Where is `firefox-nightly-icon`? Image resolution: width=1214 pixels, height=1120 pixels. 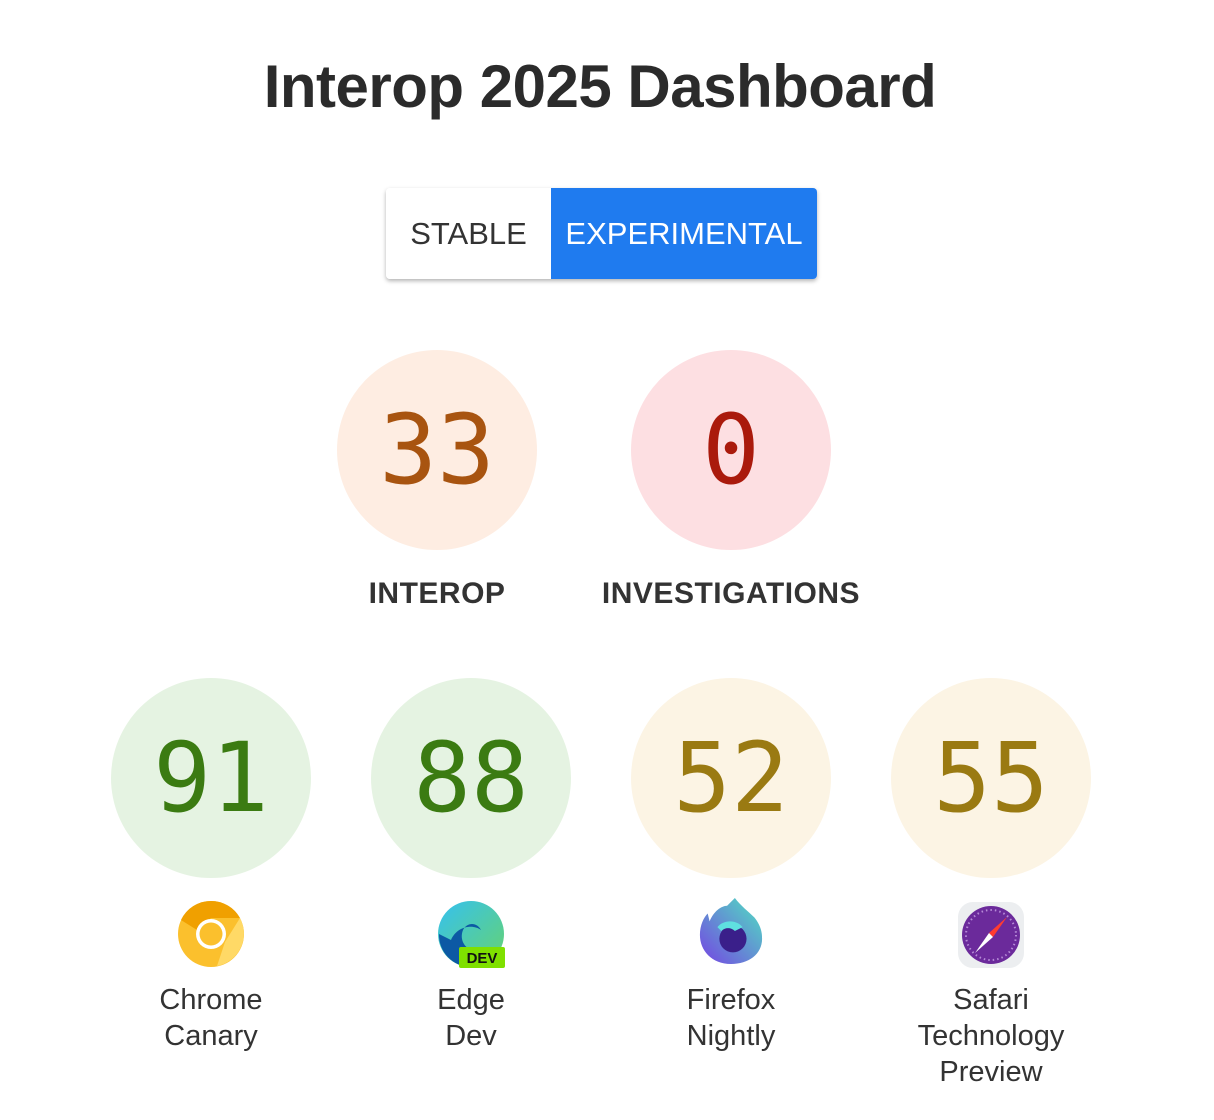 firefox-nightly-icon is located at coordinates (731, 931).